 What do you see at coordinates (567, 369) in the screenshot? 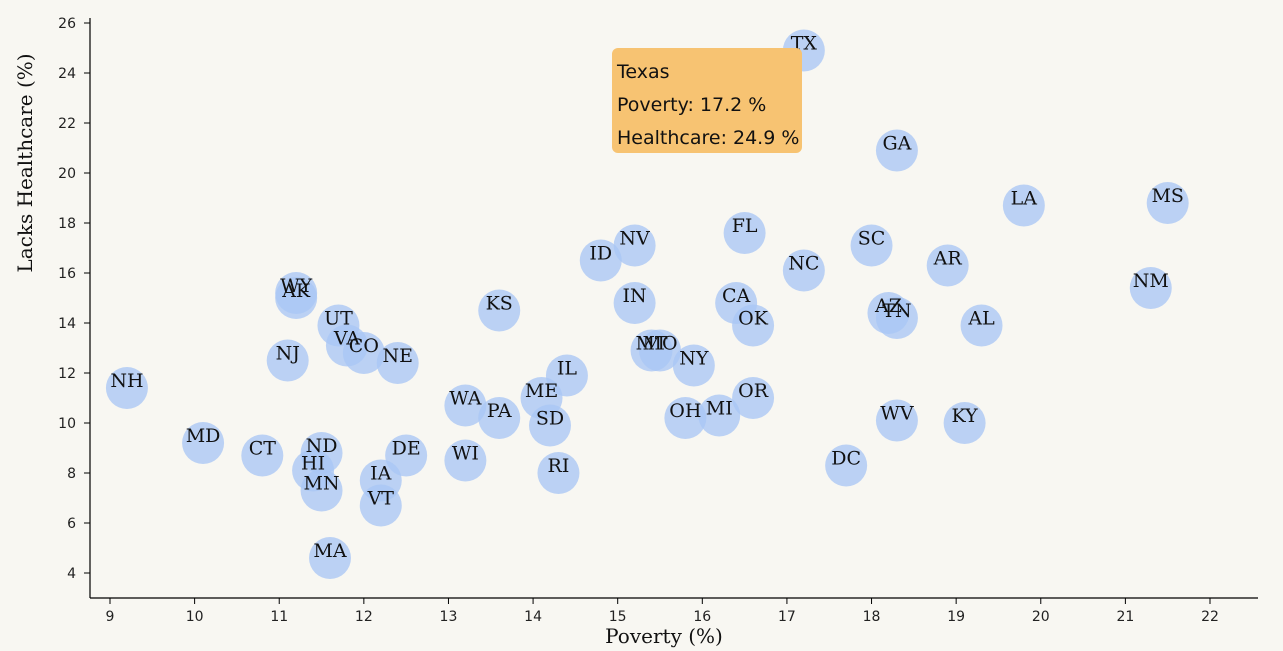
I see `state-label: IL` at bounding box center [567, 369].